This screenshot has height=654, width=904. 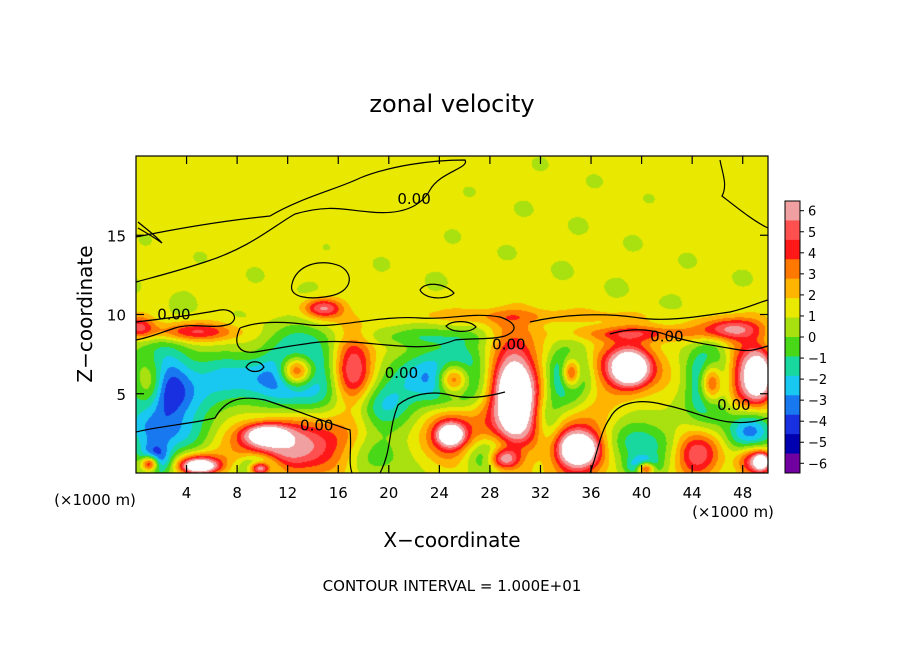 What do you see at coordinates (666, 337) in the screenshot?
I see `contour-label-4: 0.00` at bounding box center [666, 337].